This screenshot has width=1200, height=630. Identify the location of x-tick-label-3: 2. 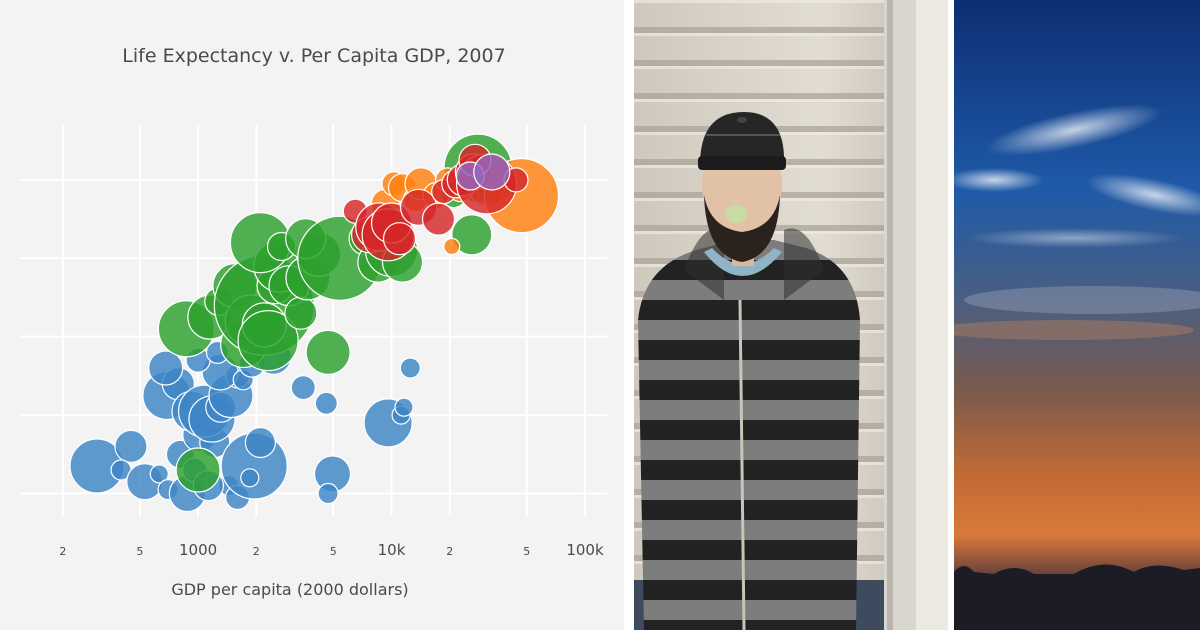
(256, 551).